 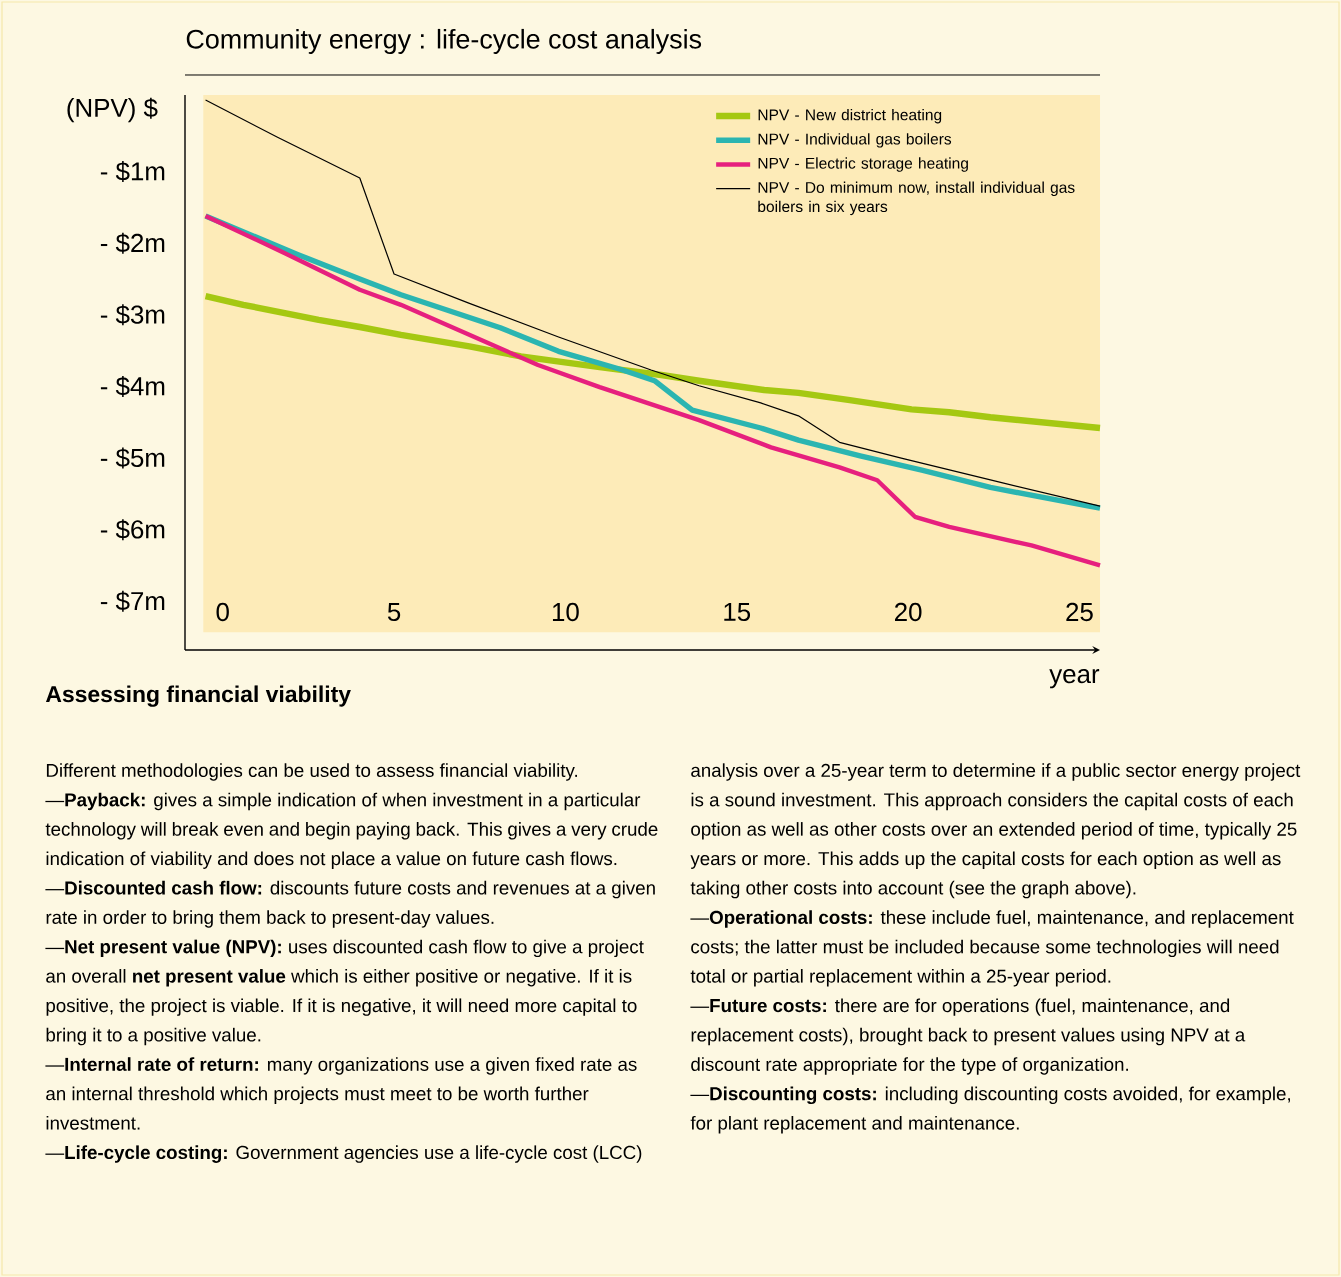 I want to click on y-tick-label: - $4m, so click(x=132, y=386).